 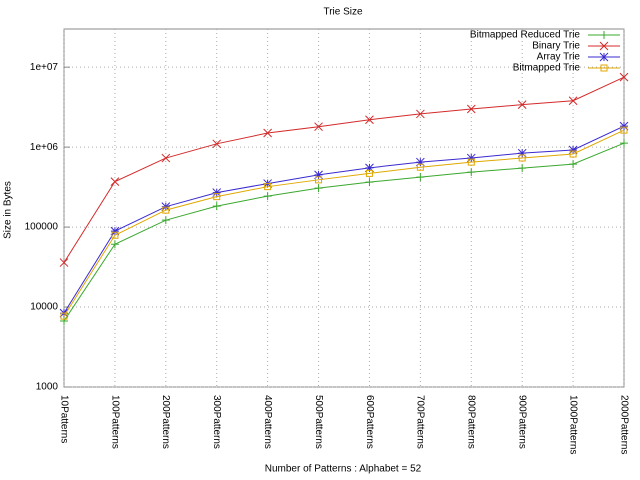 I want to click on x-tick-label: 1000Patterns, so click(x=572, y=425).